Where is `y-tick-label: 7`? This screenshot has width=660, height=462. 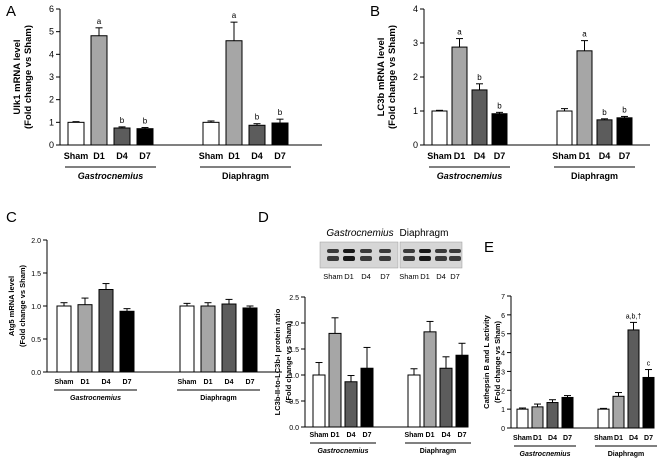
y-tick-label: 7 is located at coordinates (503, 297).